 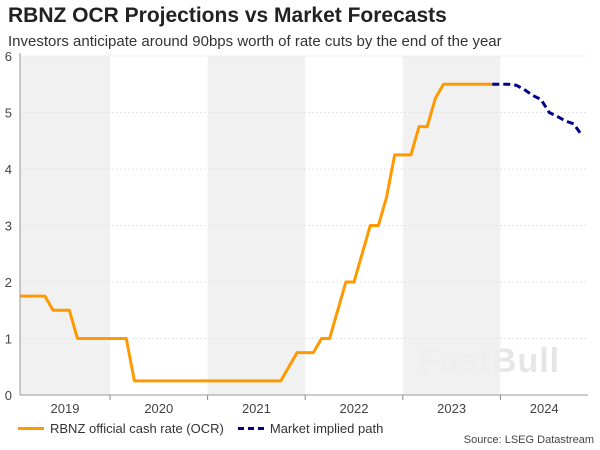 What do you see at coordinates (528, 440) in the screenshot?
I see `source-note: Source: LSEG Datastream` at bounding box center [528, 440].